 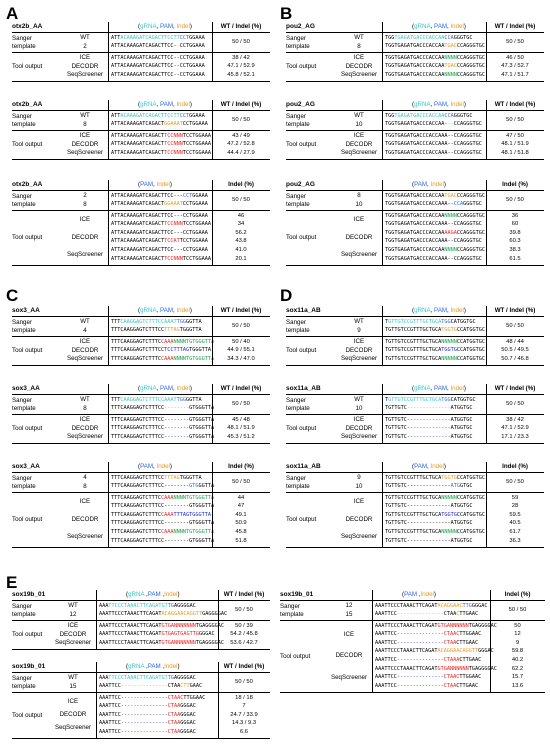 I want to click on result-value: 59.8, so click(x=517, y=651).